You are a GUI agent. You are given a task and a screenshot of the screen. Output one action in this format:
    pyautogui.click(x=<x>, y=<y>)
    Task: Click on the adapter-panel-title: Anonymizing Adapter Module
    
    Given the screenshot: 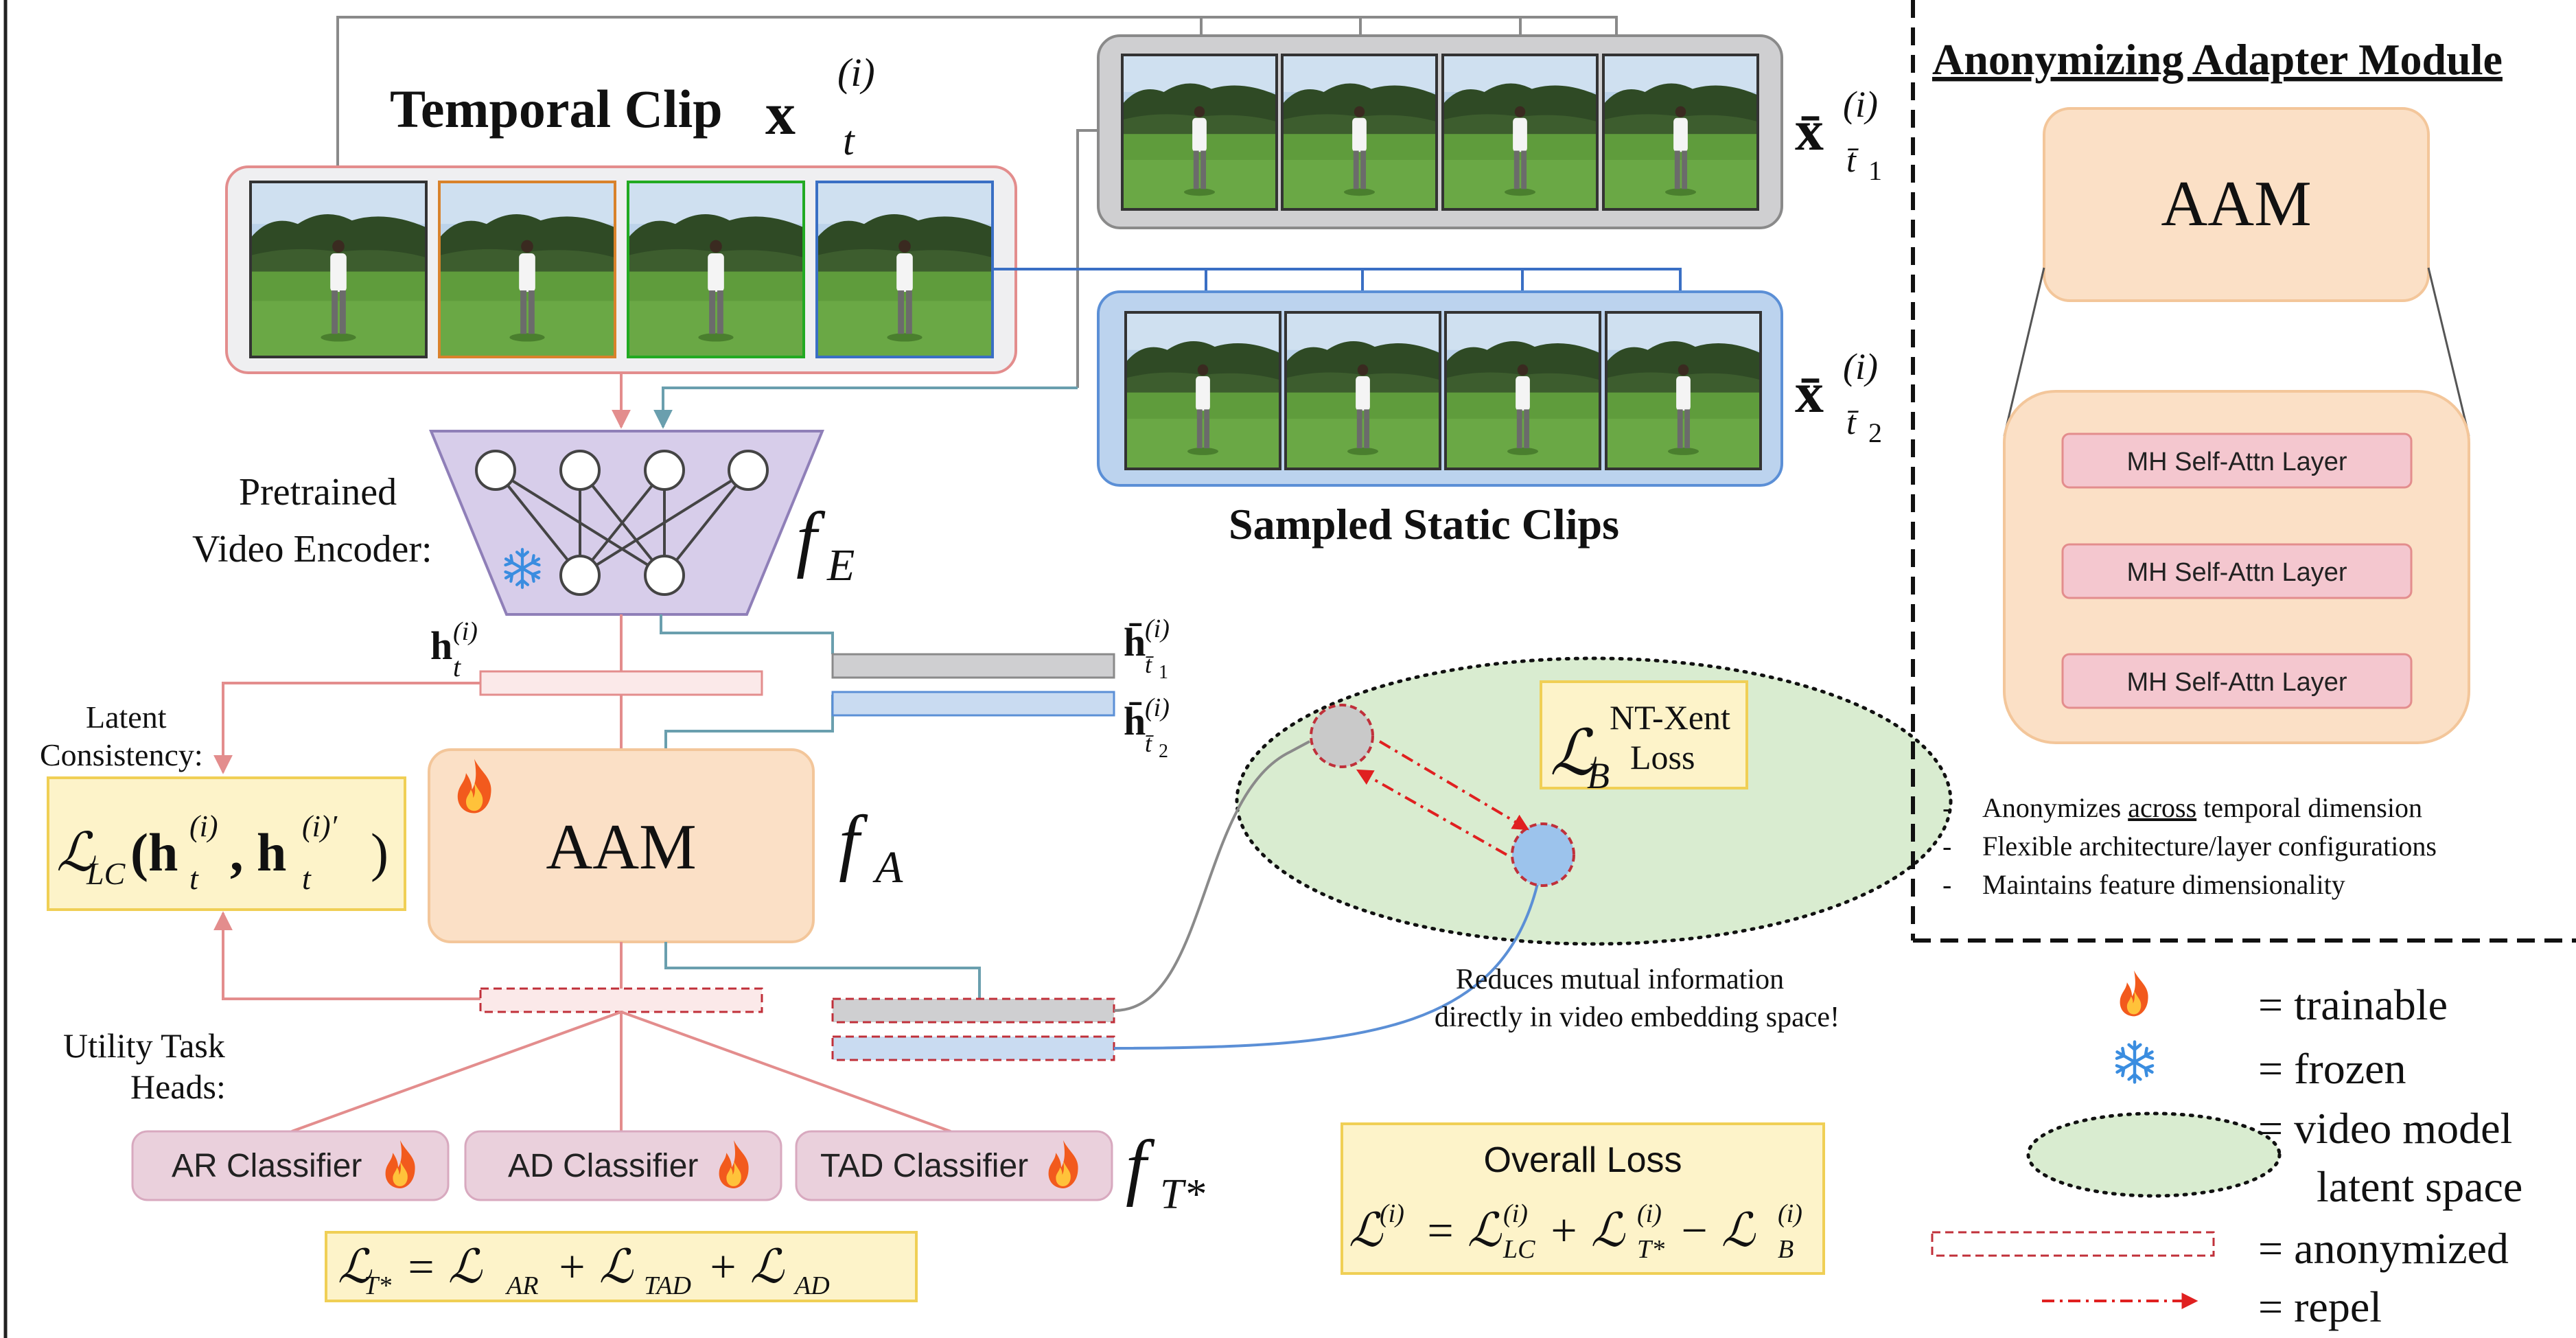 What is the action you would take?
    pyautogui.click(x=2217, y=59)
    